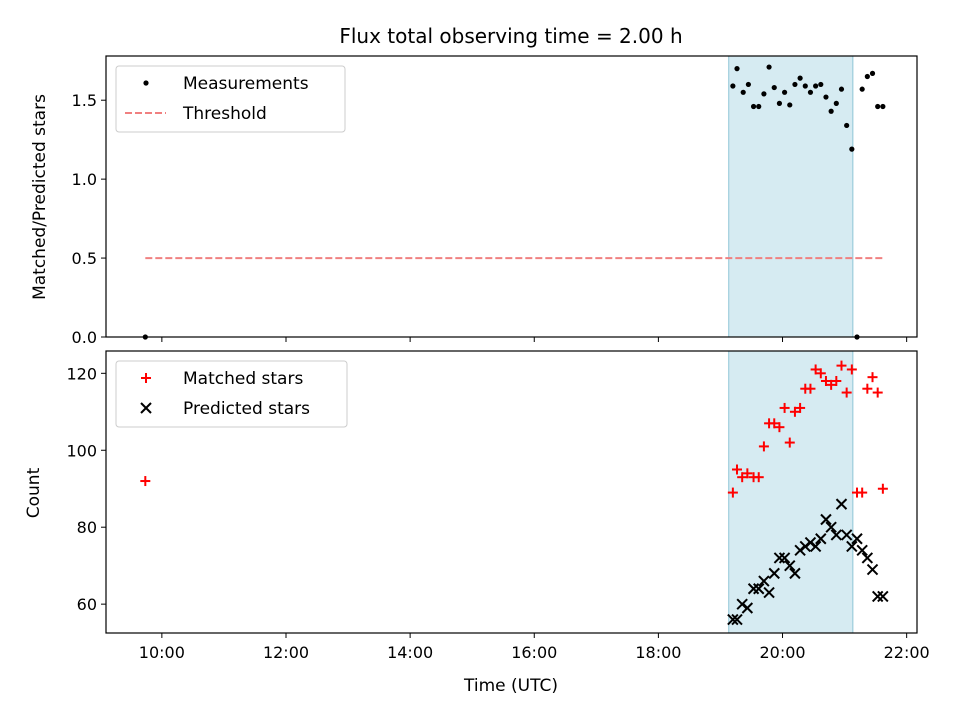 The height and width of the screenshot is (720, 960). I want to click on y-tick-label: 0.5, so click(84, 258).